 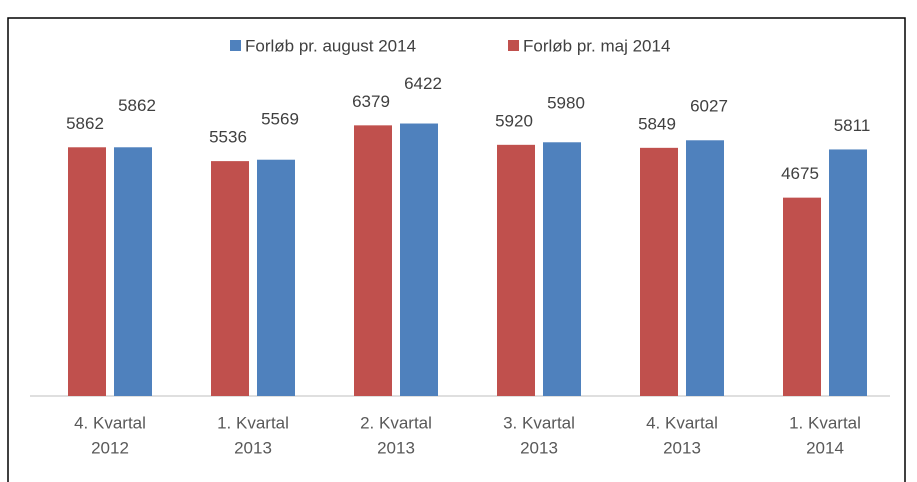 What do you see at coordinates (852, 125) in the screenshot?
I see `data-label: 5811` at bounding box center [852, 125].